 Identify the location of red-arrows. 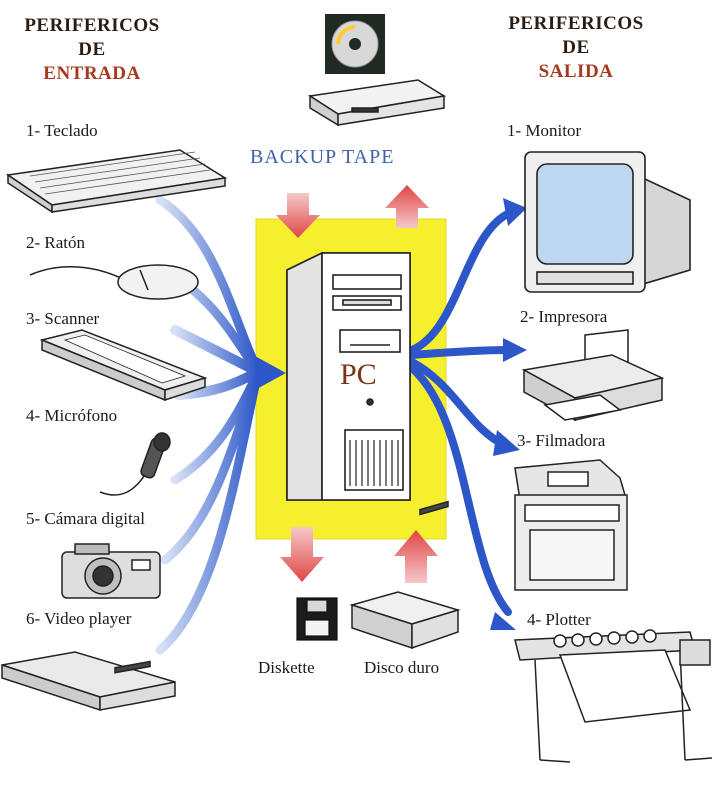
(357, 384).